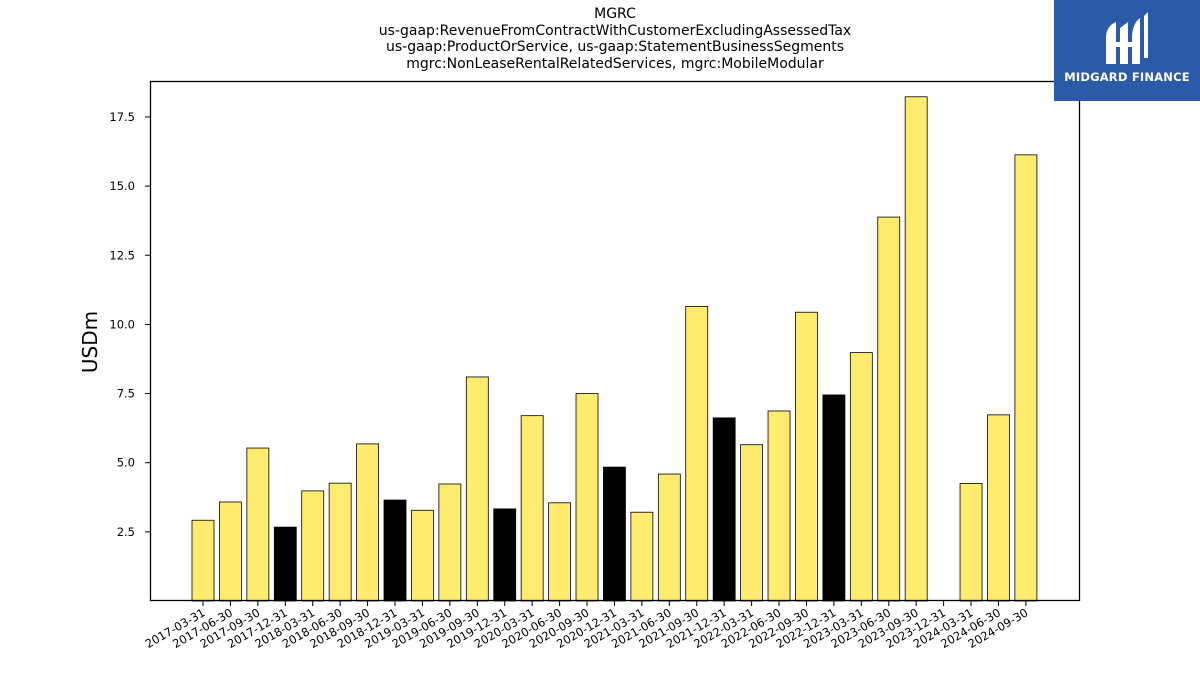 The height and width of the screenshot is (675, 1200). What do you see at coordinates (126, 394) in the screenshot?
I see `y-tick-label: 7.5` at bounding box center [126, 394].